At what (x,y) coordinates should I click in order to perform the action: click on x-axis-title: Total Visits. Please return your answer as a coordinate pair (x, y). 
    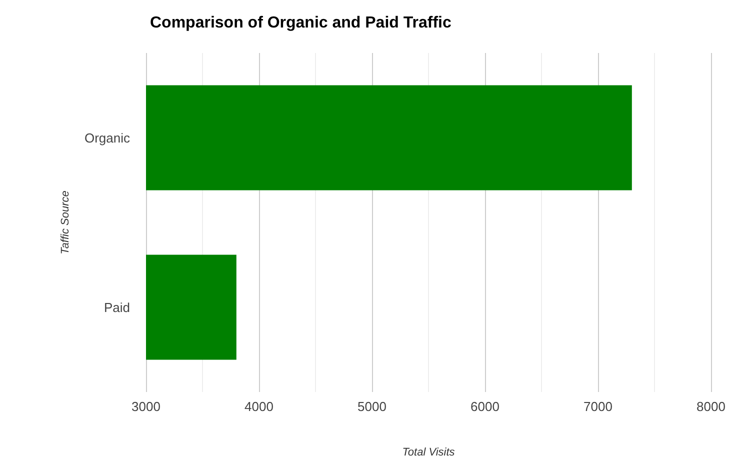
    Looking at the image, I should click on (429, 452).